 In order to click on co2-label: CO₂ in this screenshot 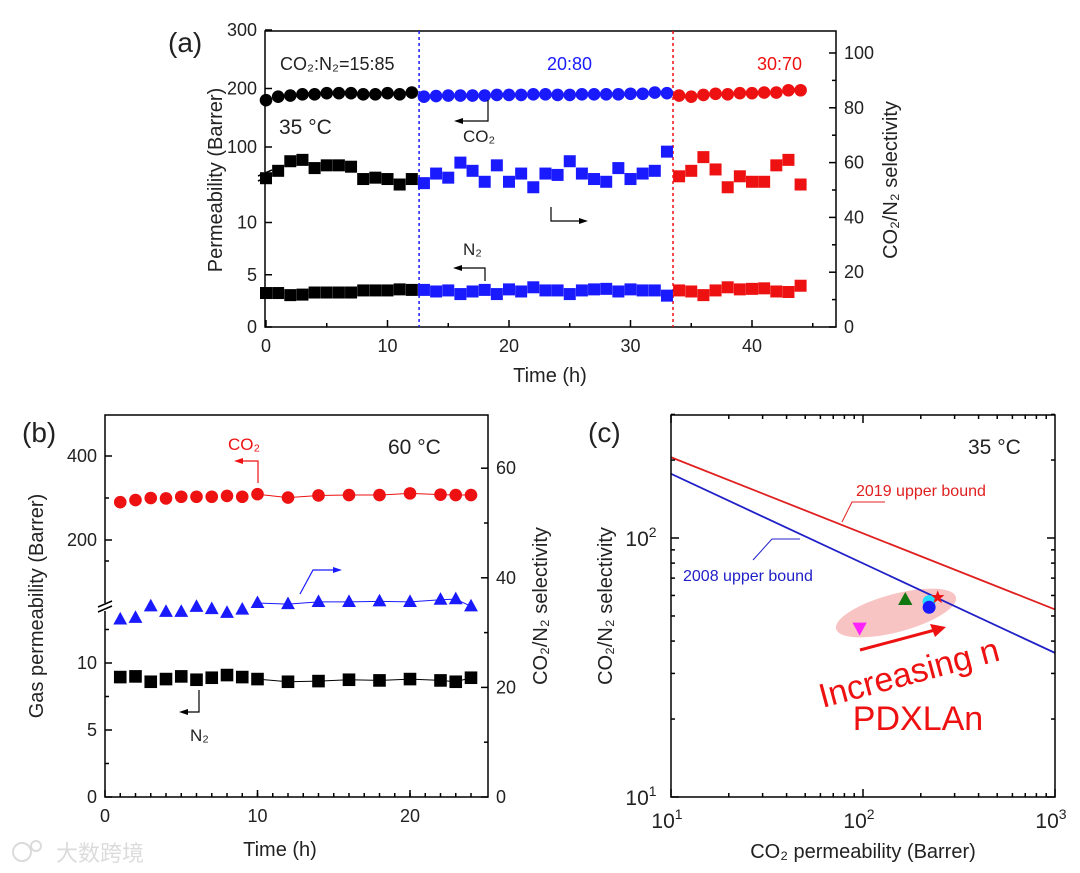, I will do `click(244, 444)`.